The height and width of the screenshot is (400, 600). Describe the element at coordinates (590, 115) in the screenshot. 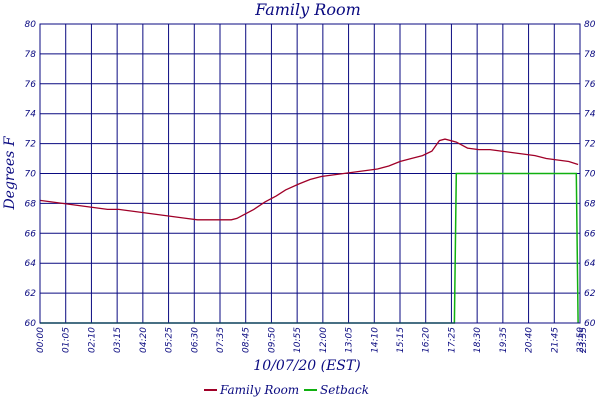

I see `y-tick-label-right: 74` at that location.